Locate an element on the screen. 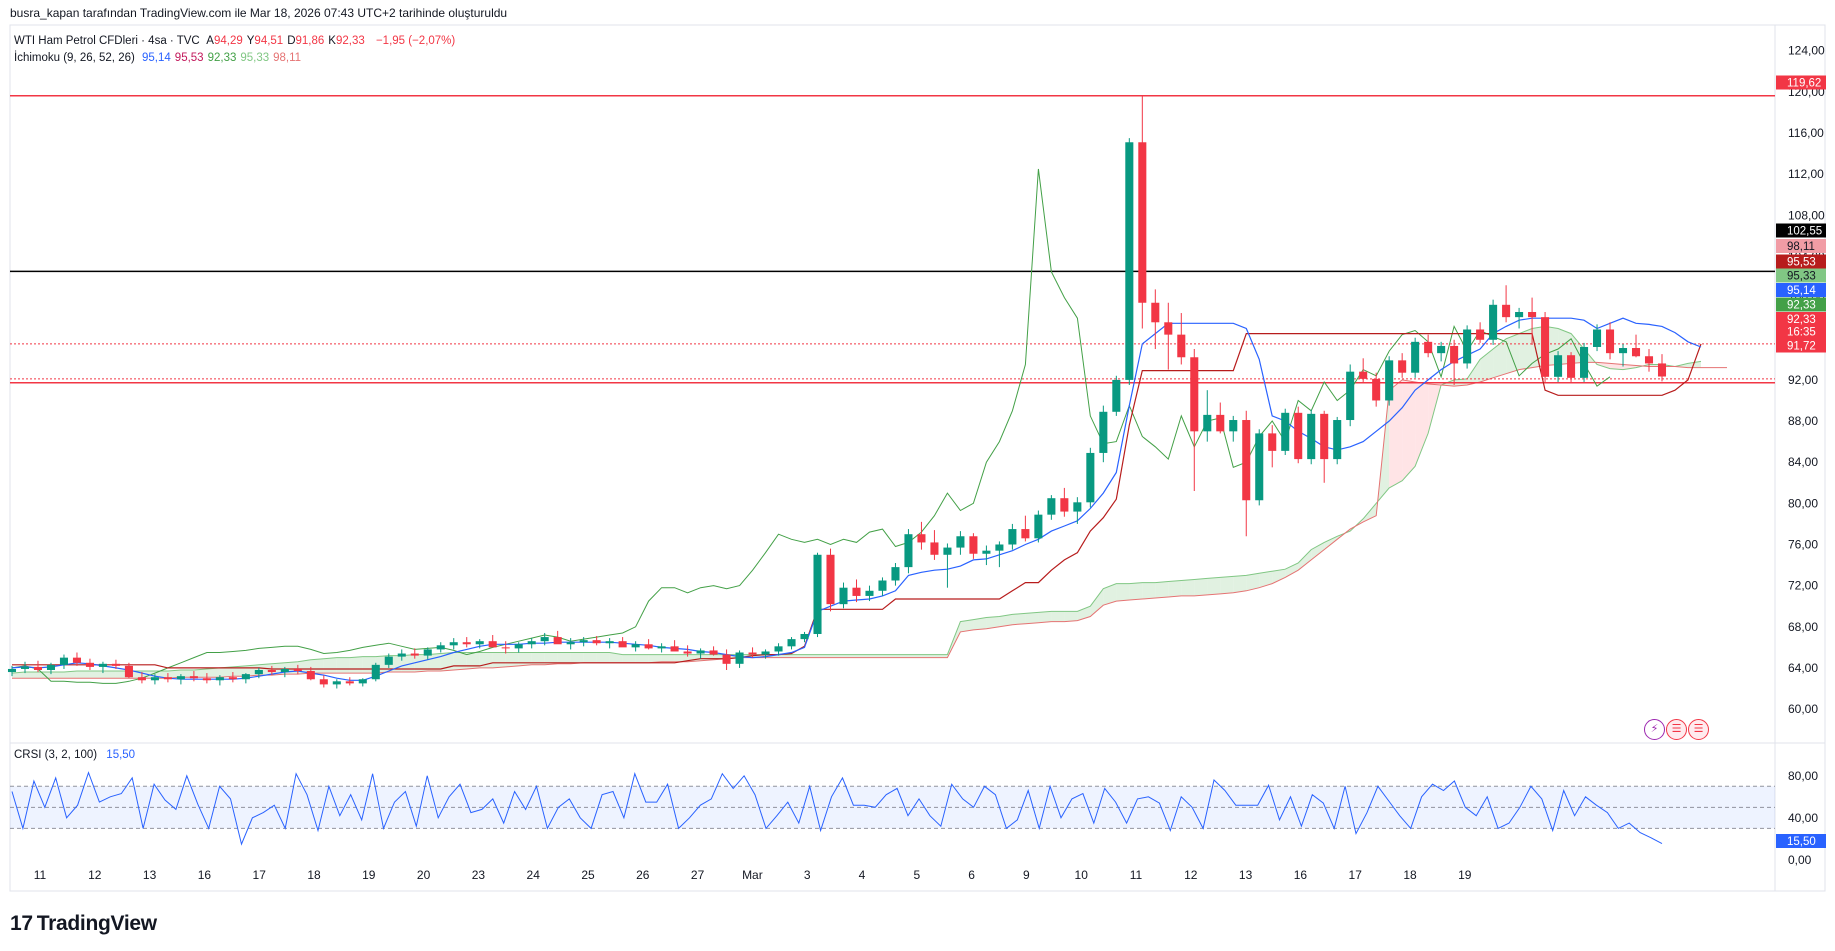 The width and height of the screenshot is (1835, 951). crsi-y-tick-label: 0,00 is located at coordinates (1800, 860).